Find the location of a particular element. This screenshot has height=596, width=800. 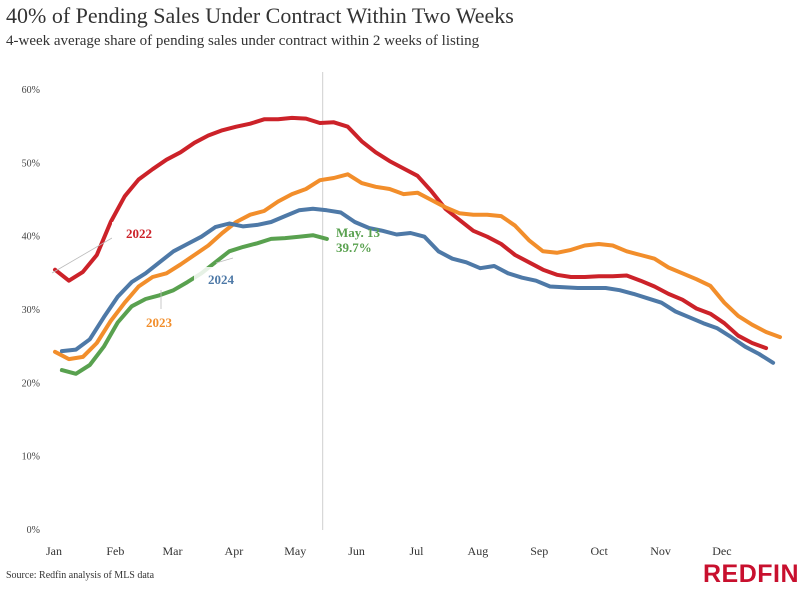

y-tick-label: 40% is located at coordinates (31, 237).